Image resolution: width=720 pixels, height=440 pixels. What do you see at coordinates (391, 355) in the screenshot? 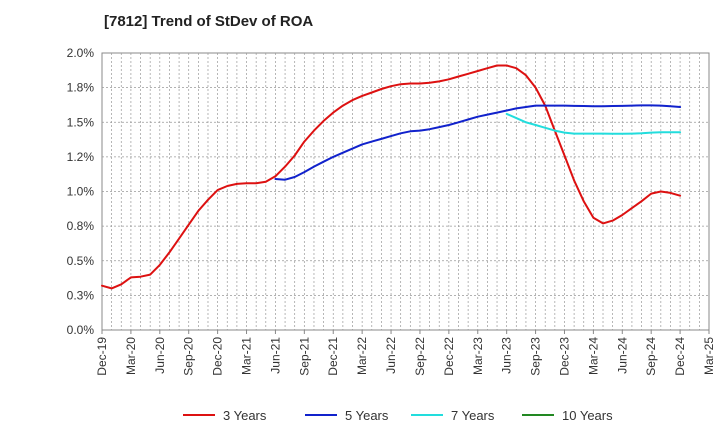
I see `x-tick-label: Jun-22` at bounding box center [391, 355].